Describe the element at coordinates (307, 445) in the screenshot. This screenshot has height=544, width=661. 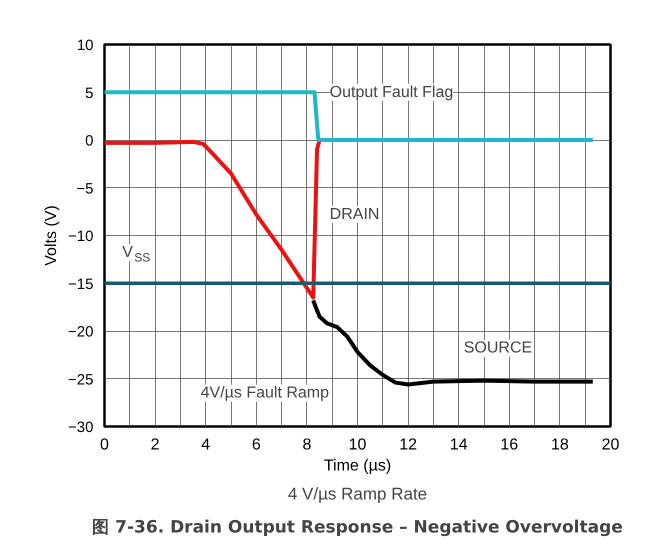
I see `x-tick-label: 8` at that location.